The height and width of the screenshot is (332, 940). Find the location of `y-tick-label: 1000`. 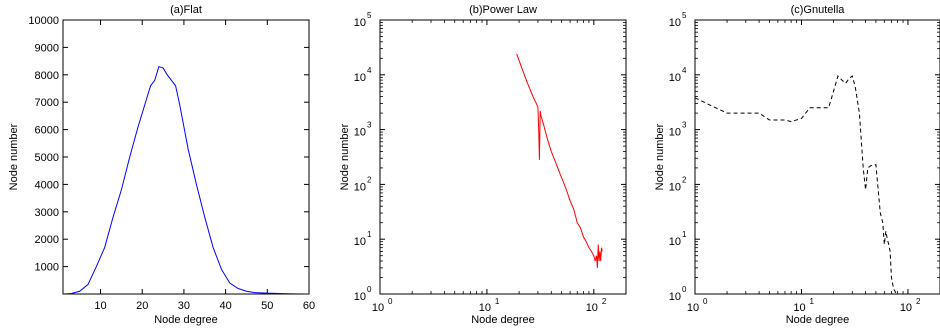

y-tick-label: 1000 is located at coordinates (47, 268).